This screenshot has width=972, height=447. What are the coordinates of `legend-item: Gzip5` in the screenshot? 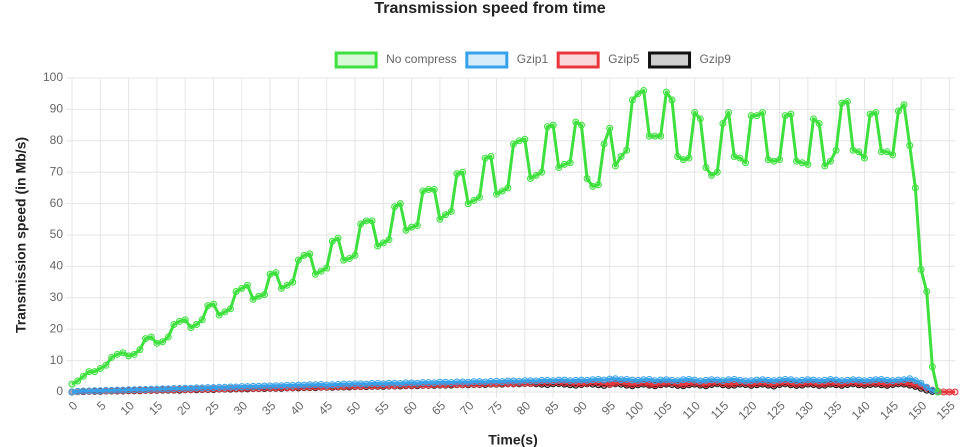 It's located at (598, 60).